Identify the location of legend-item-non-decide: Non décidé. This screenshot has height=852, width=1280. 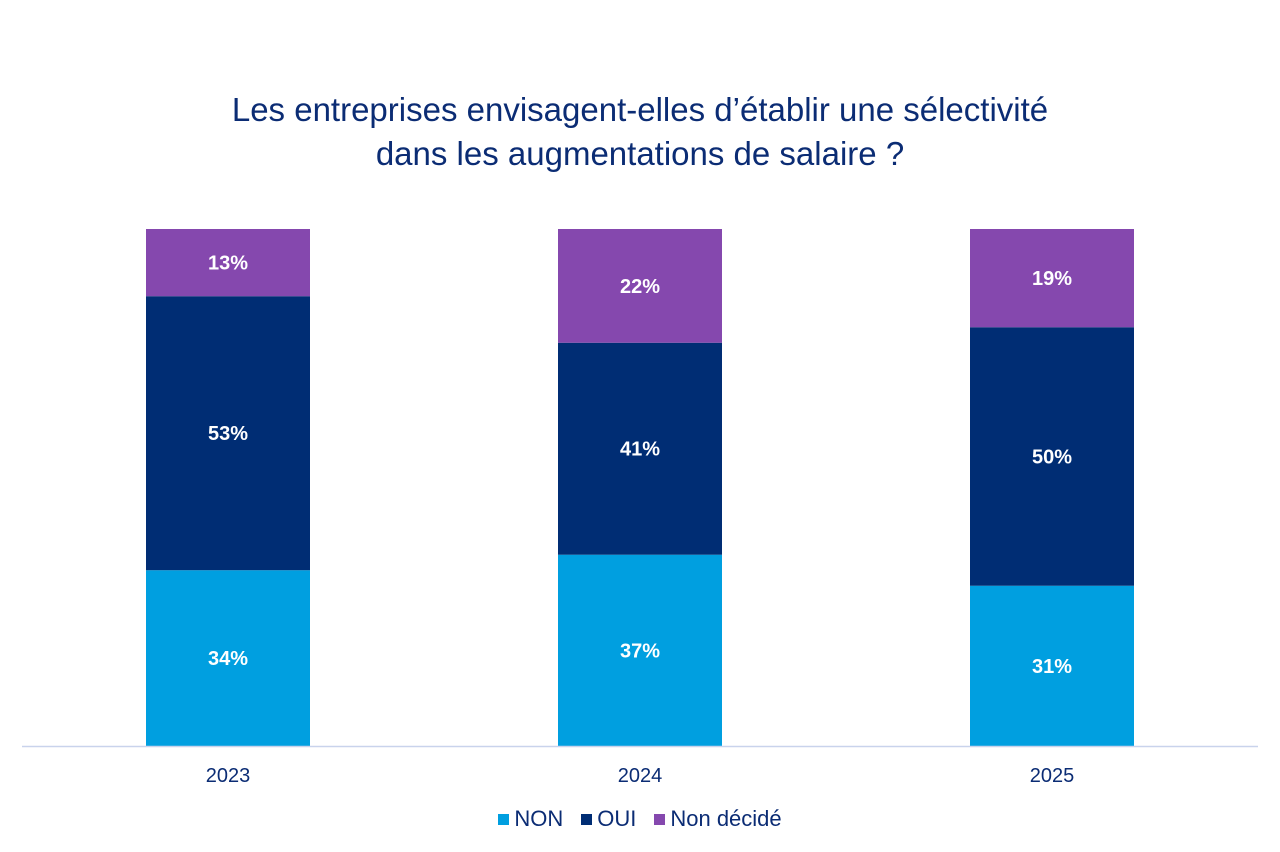
(718, 819).